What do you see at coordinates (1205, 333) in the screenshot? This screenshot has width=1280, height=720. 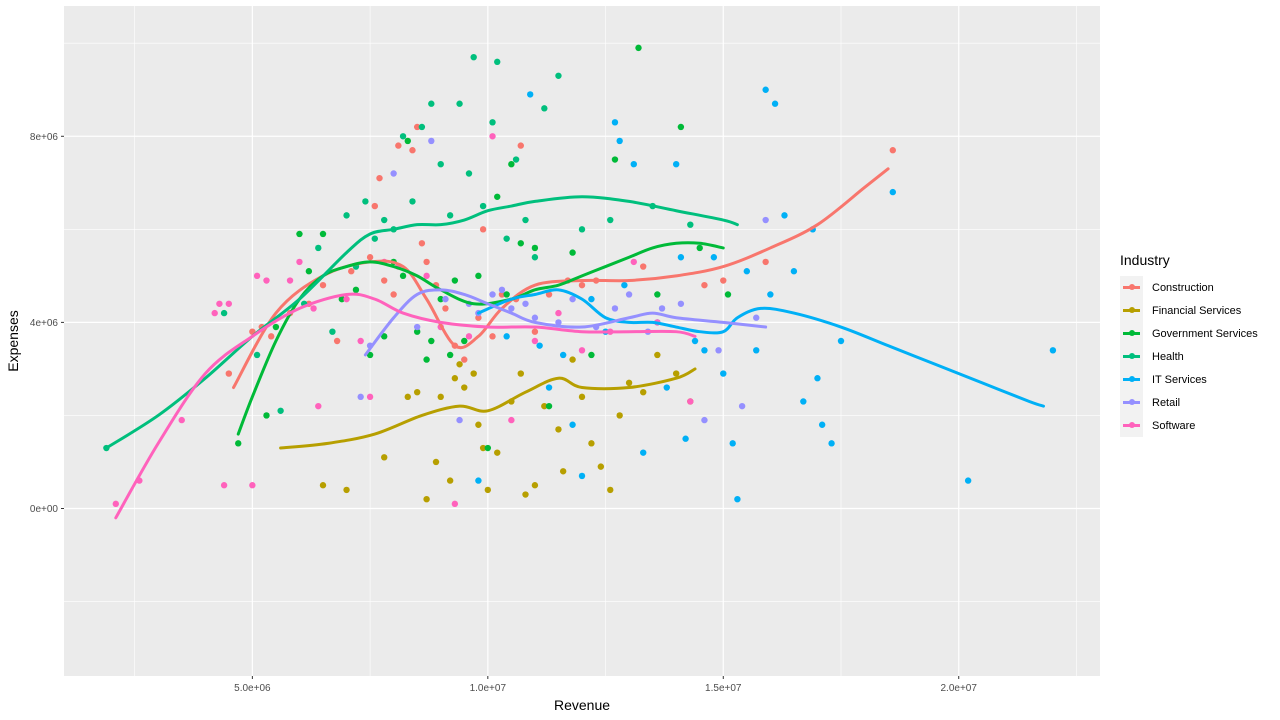 I see `legend-label: Government Services` at bounding box center [1205, 333].